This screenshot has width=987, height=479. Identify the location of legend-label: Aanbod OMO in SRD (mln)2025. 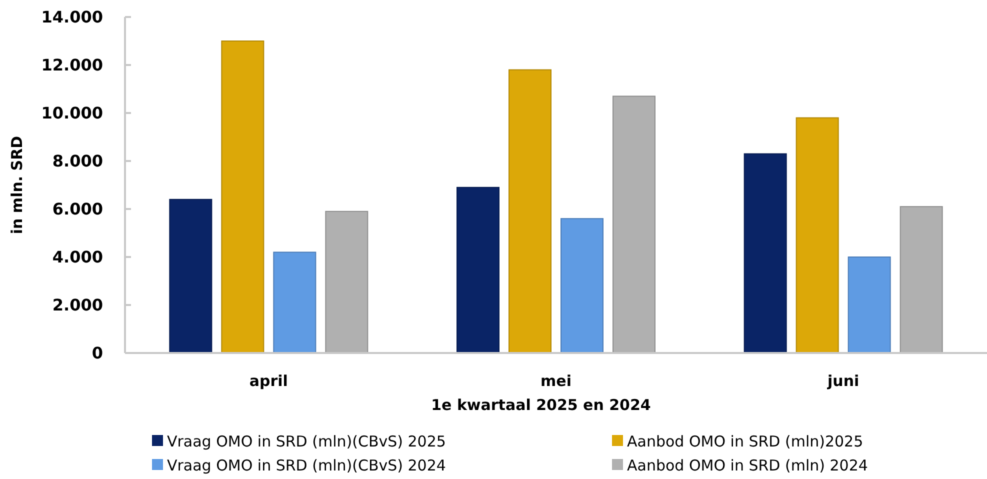
(745, 441).